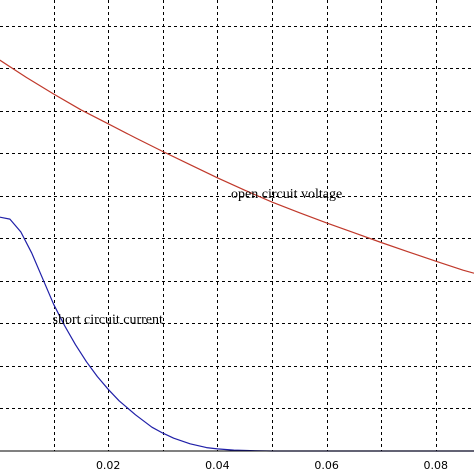 Image resolution: width=474 pixels, height=474 pixels. What do you see at coordinates (217, 465) in the screenshot?
I see `x-tick-label: 0.04` at bounding box center [217, 465].